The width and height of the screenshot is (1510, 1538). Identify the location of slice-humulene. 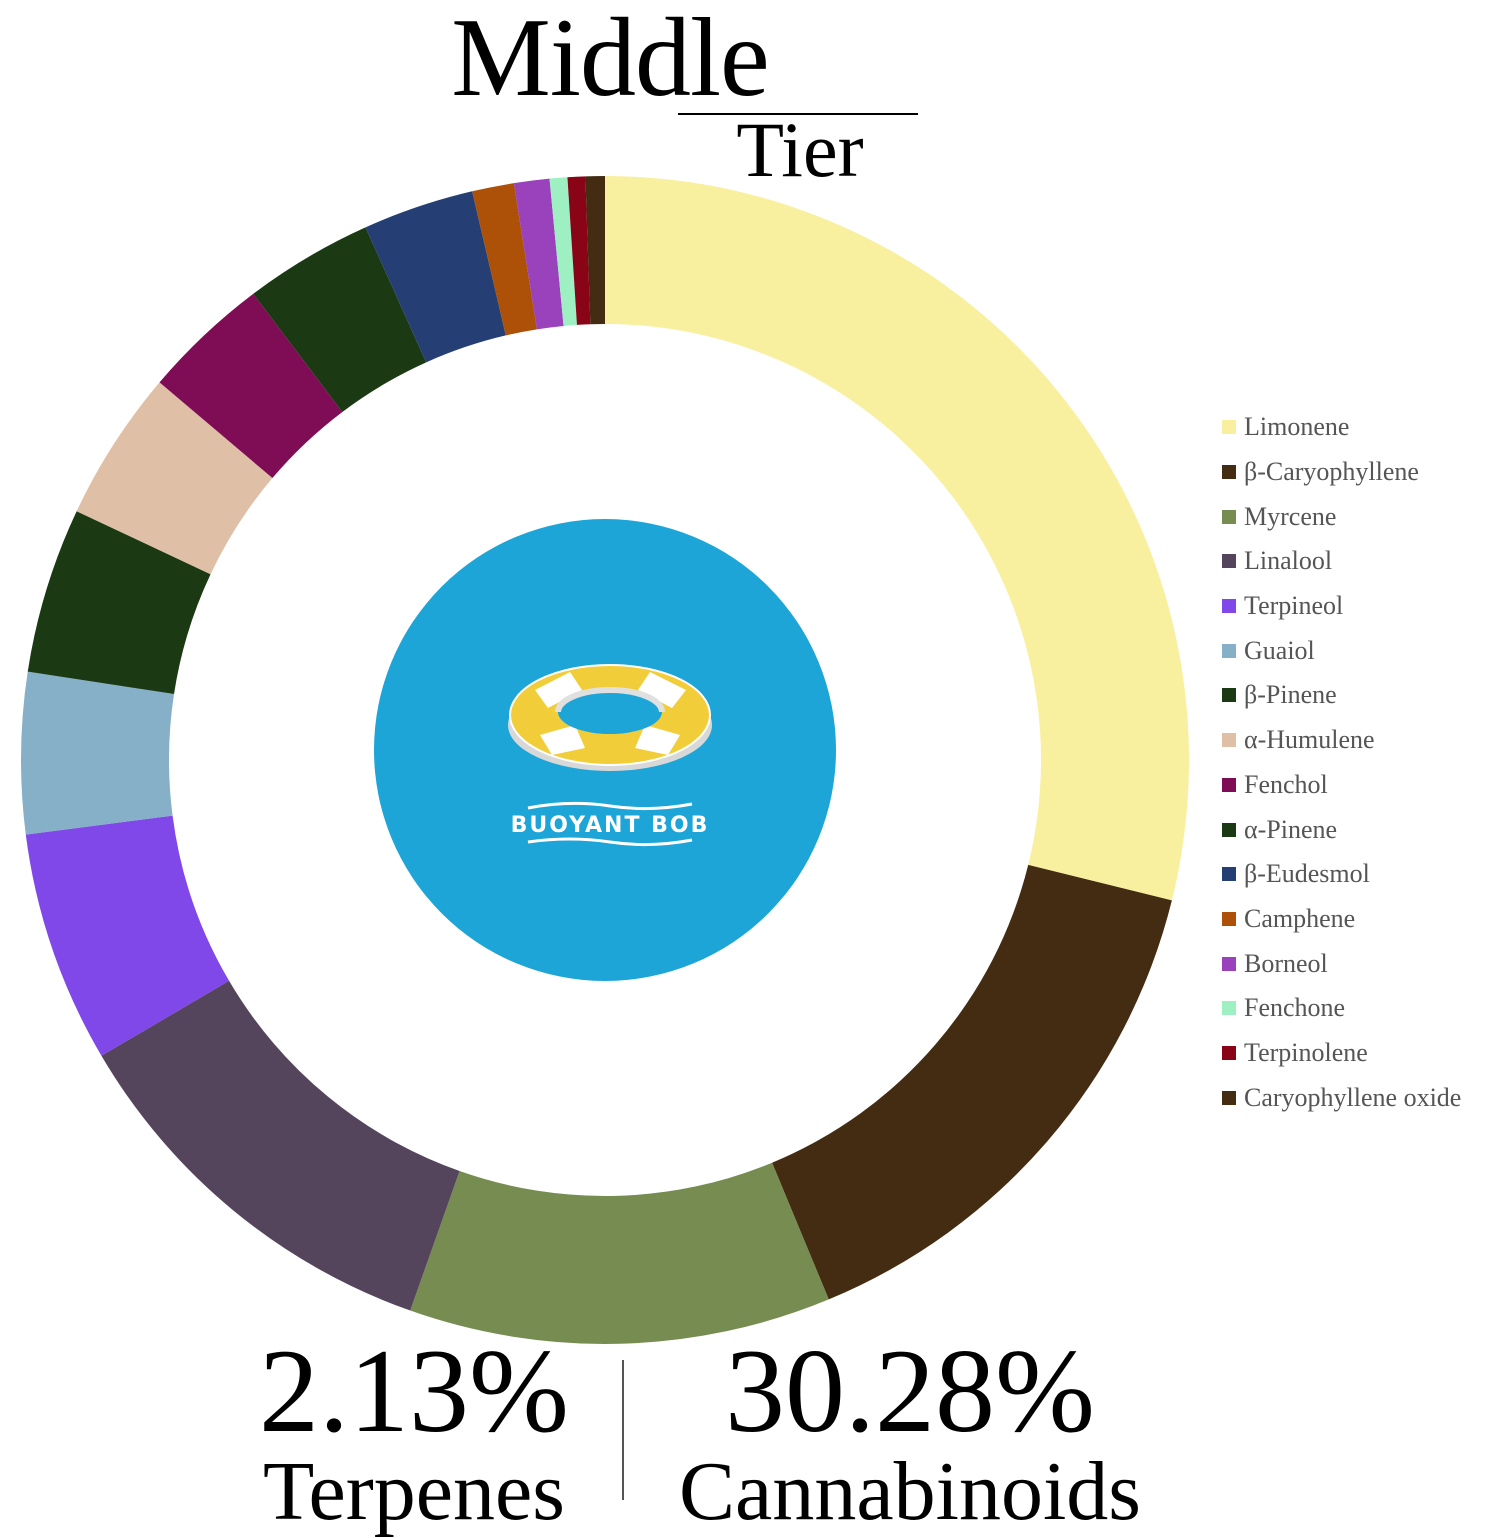
(174, 478).